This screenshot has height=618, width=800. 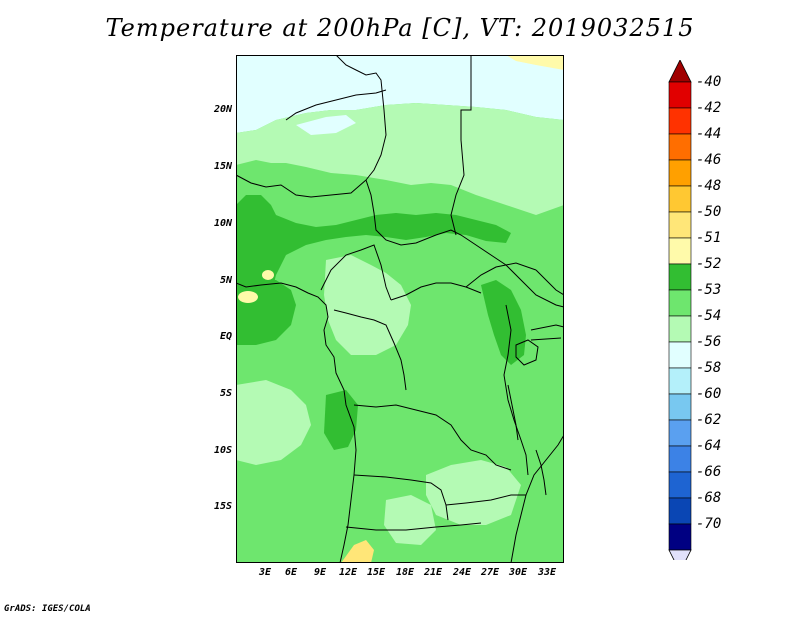 I want to click on colorbar-tick-label: -66, so click(x=709, y=472).